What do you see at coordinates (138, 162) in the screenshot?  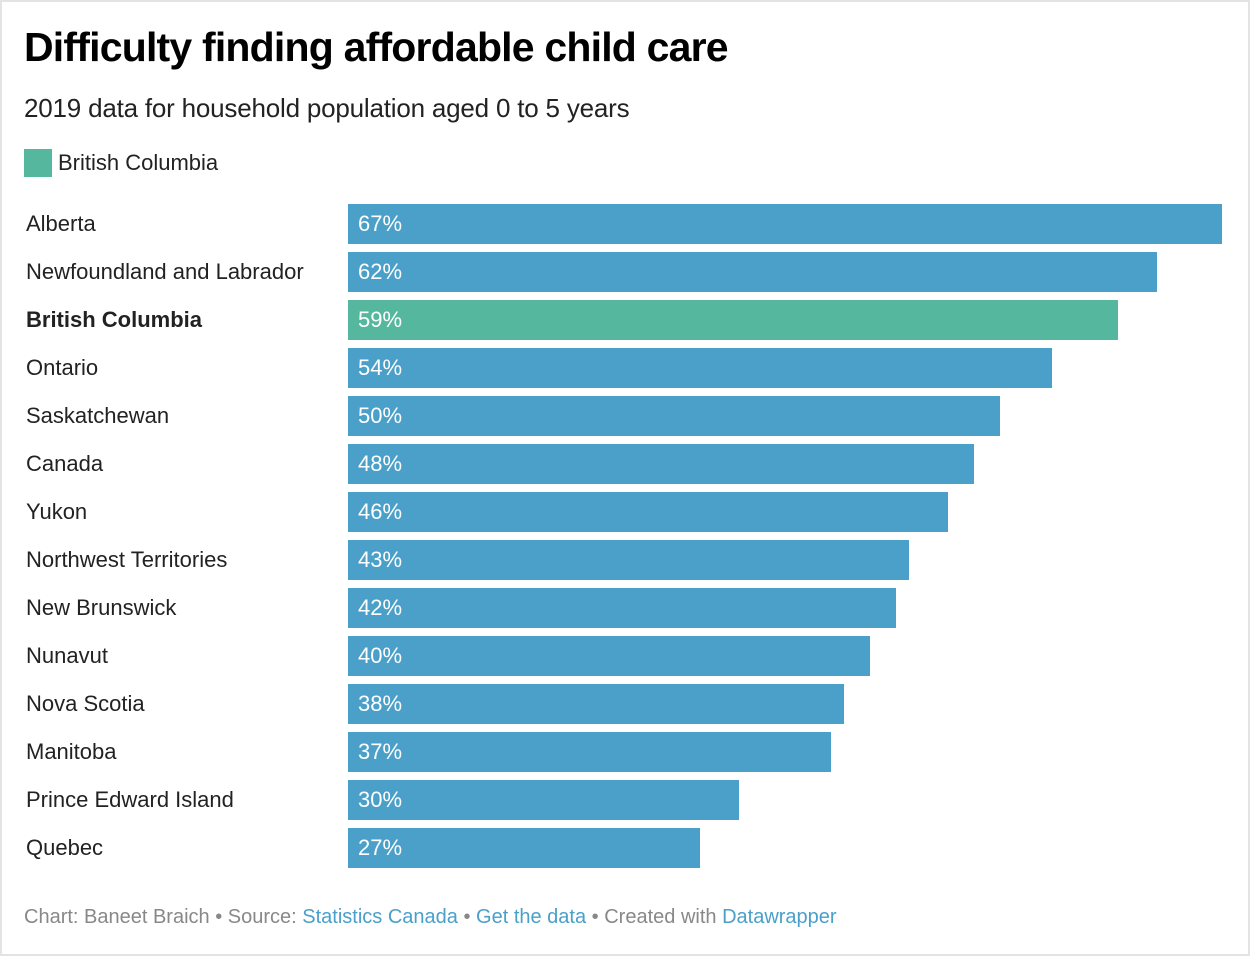 I see `legend-label: British Columbia` at bounding box center [138, 162].